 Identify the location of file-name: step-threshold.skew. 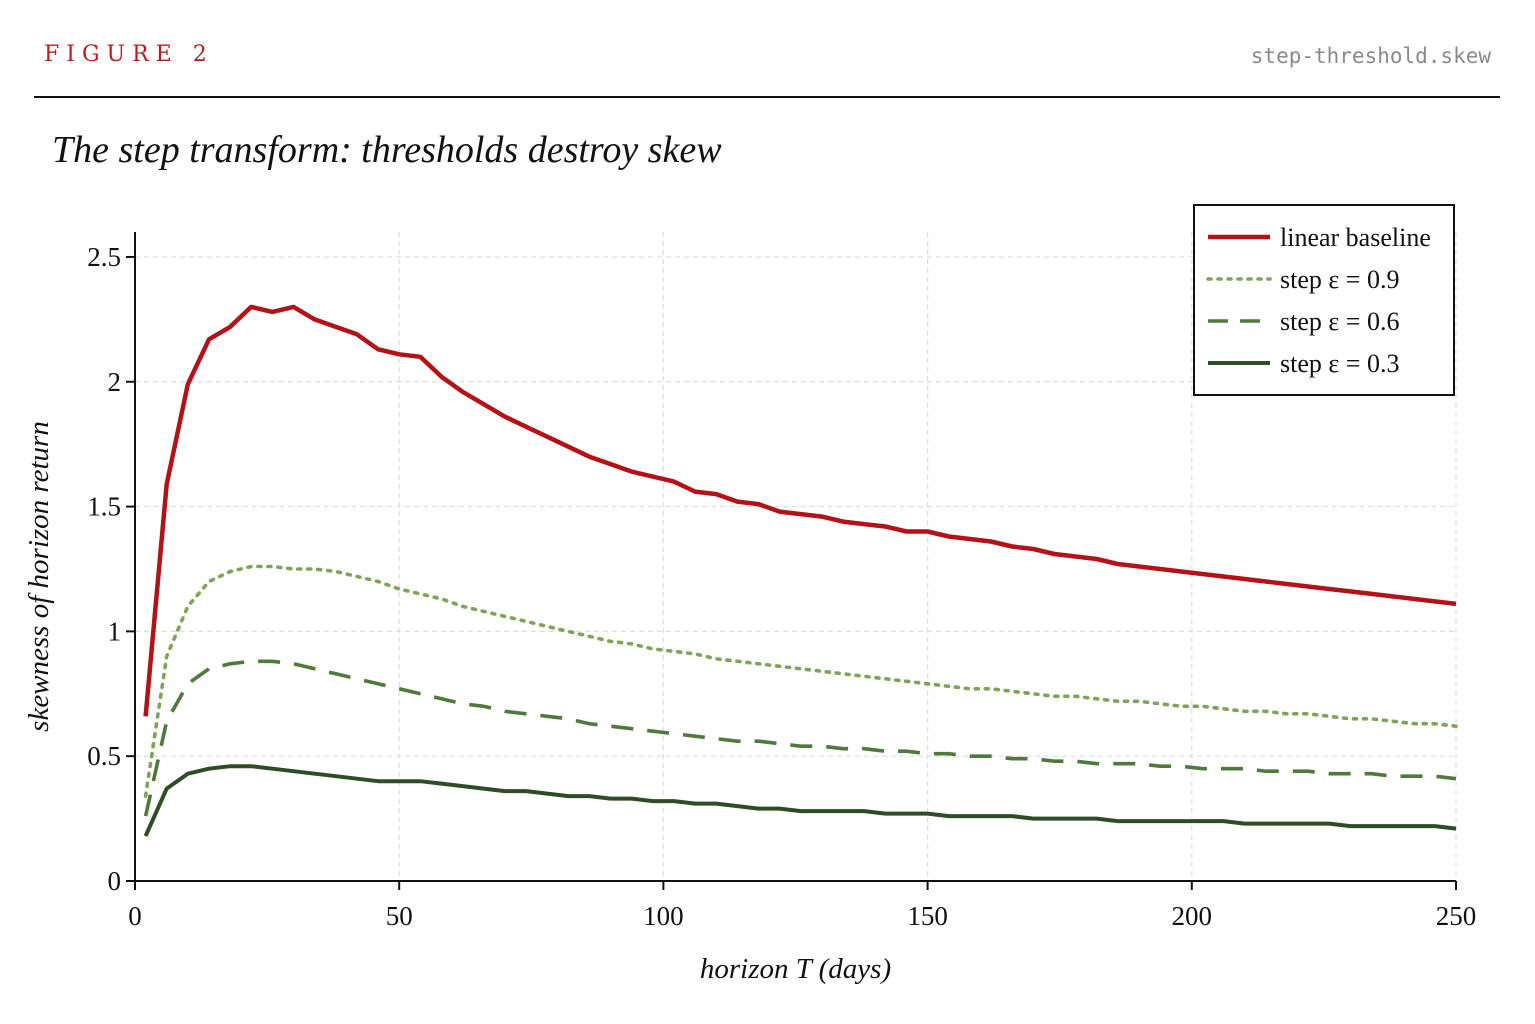
(1370, 56).